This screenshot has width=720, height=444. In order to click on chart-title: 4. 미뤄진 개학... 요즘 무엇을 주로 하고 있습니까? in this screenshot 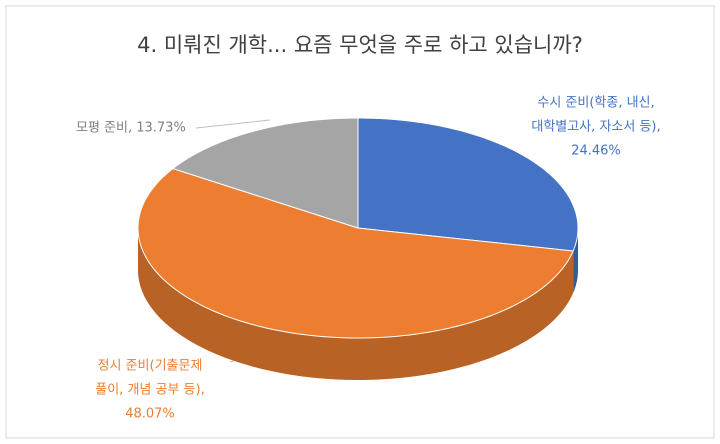, I will do `click(360, 45)`.